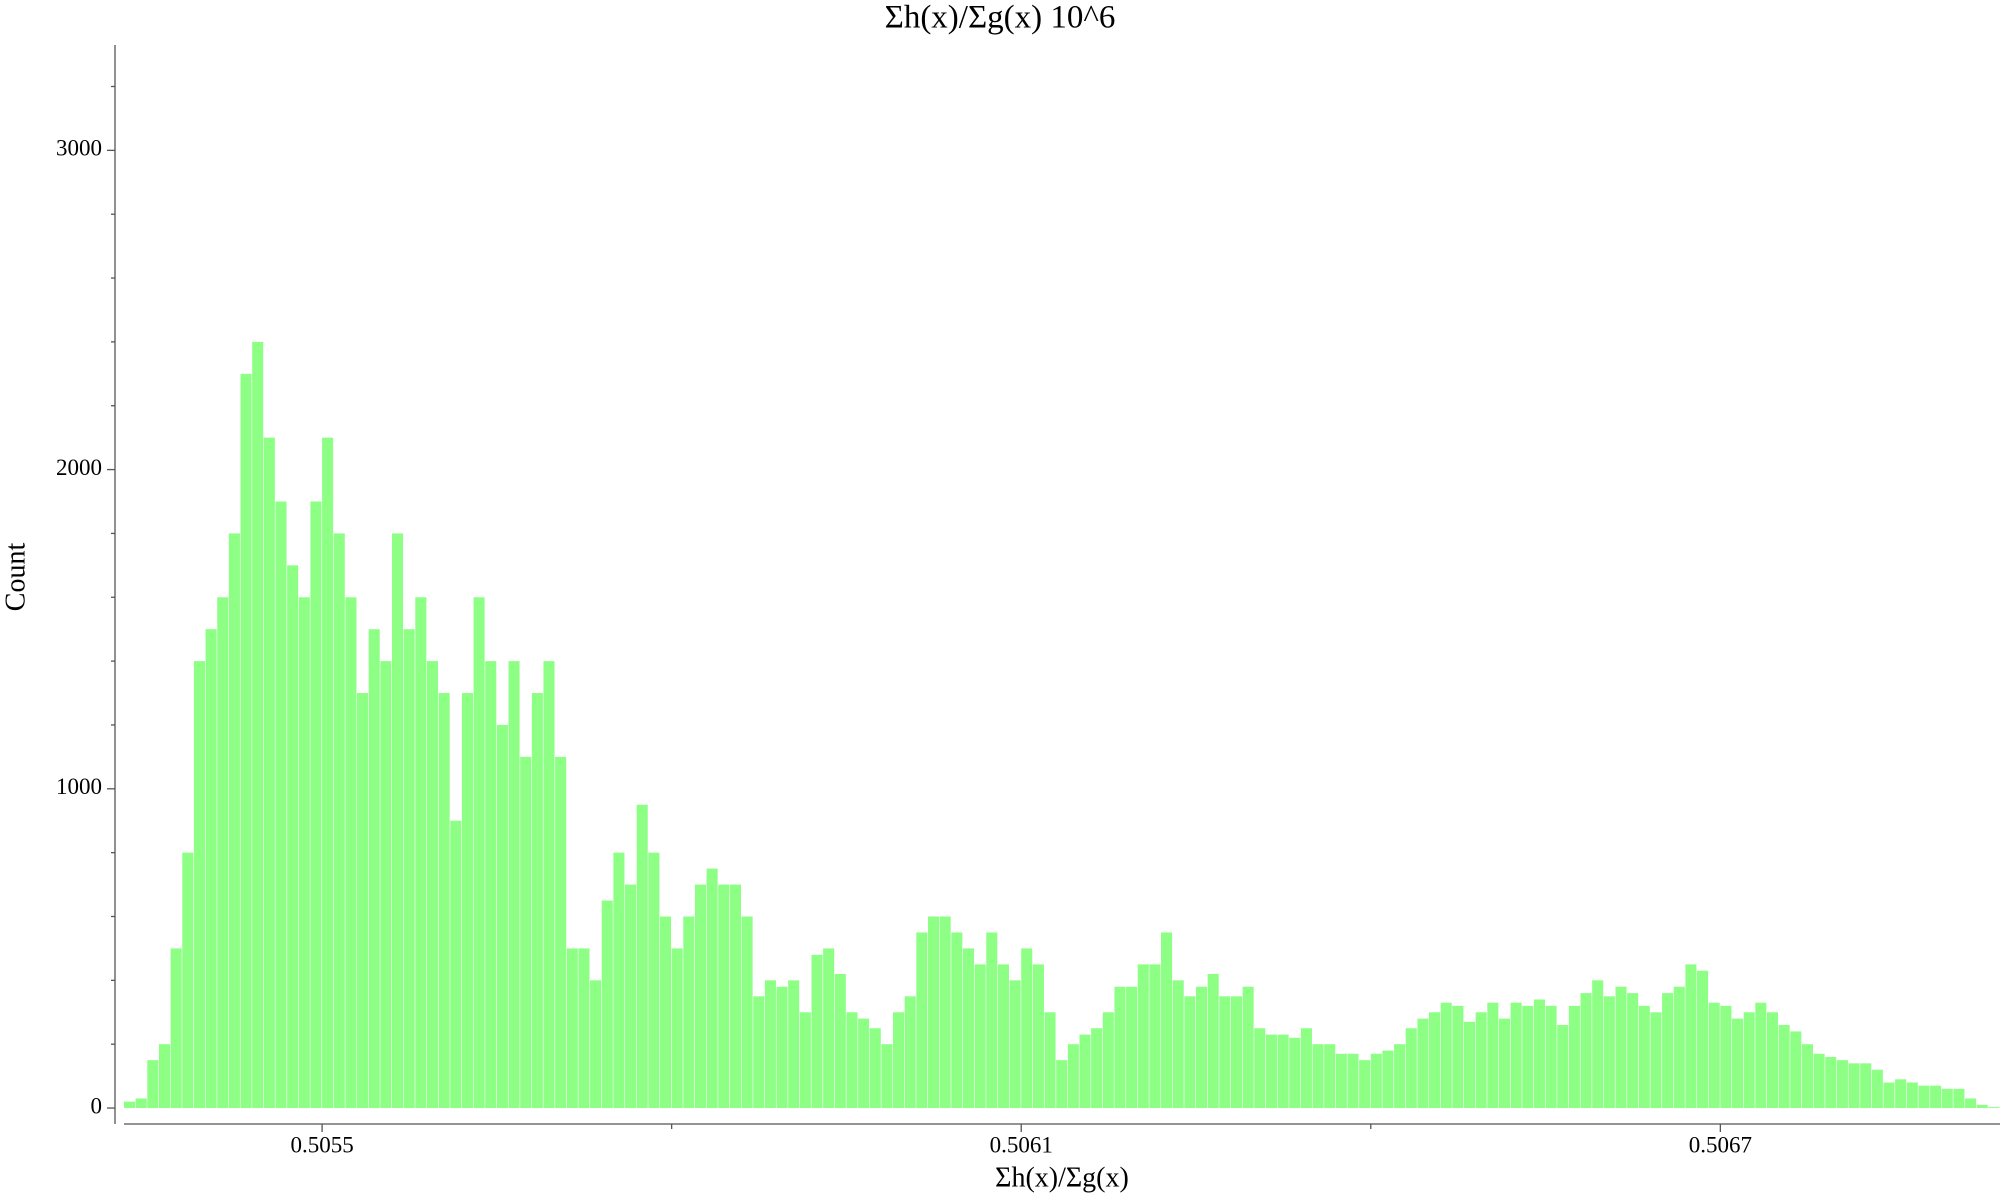  What do you see at coordinates (97, 1105) in the screenshot?
I see `y-tick-label: 0` at bounding box center [97, 1105].